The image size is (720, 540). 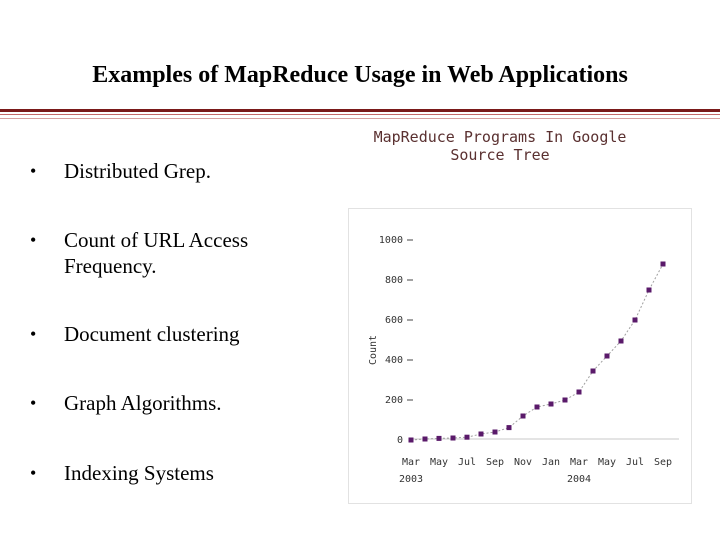 What do you see at coordinates (411, 479) in the screenshot?
I see `x-year-label: 2003` at bounding box center [411, 479].